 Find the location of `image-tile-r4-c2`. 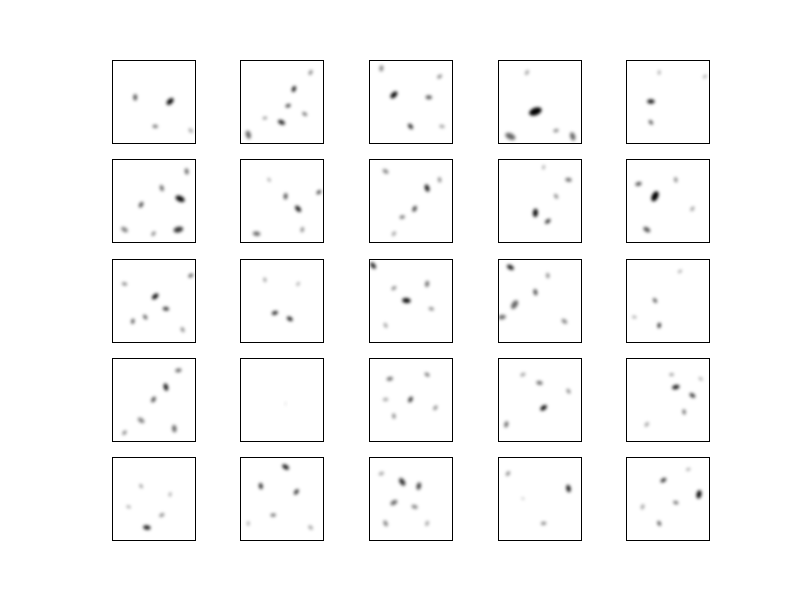

image-tile-r4-c2 is located at coordinates (282, 400).